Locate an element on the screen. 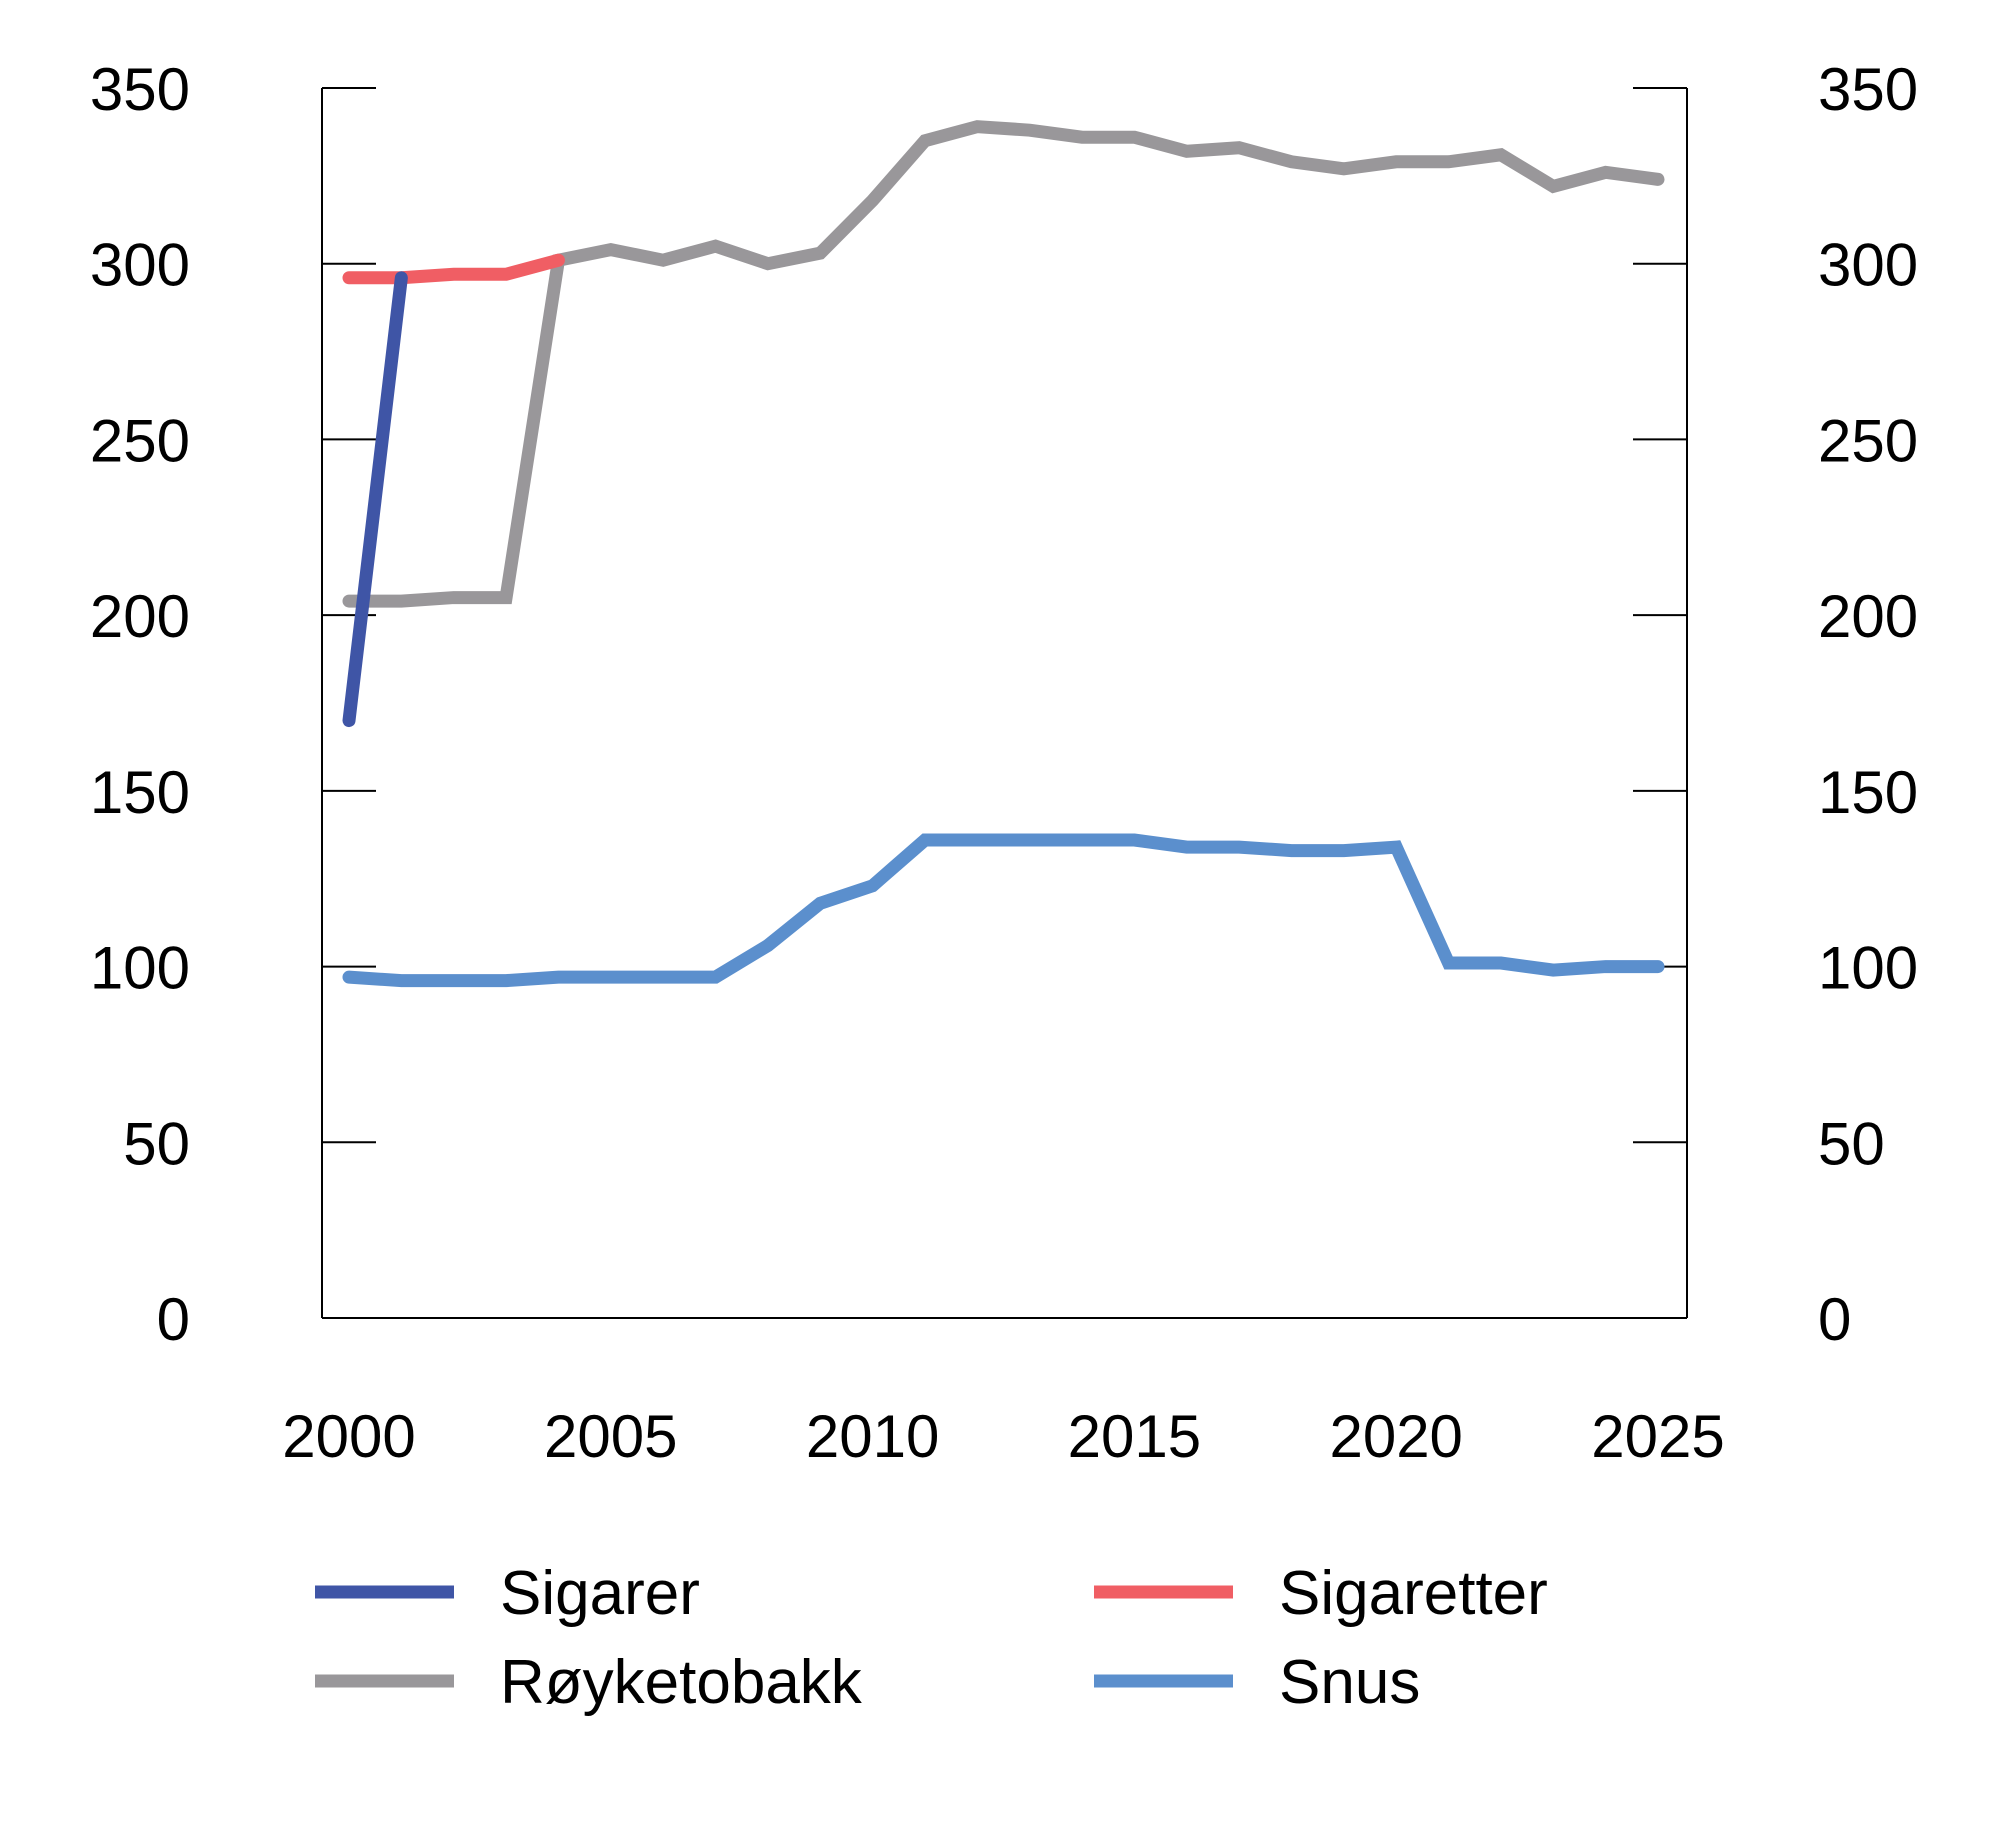 The image size is (2000, 1821). x-tick-label: 2005 is located at coordinates (610, 1436).